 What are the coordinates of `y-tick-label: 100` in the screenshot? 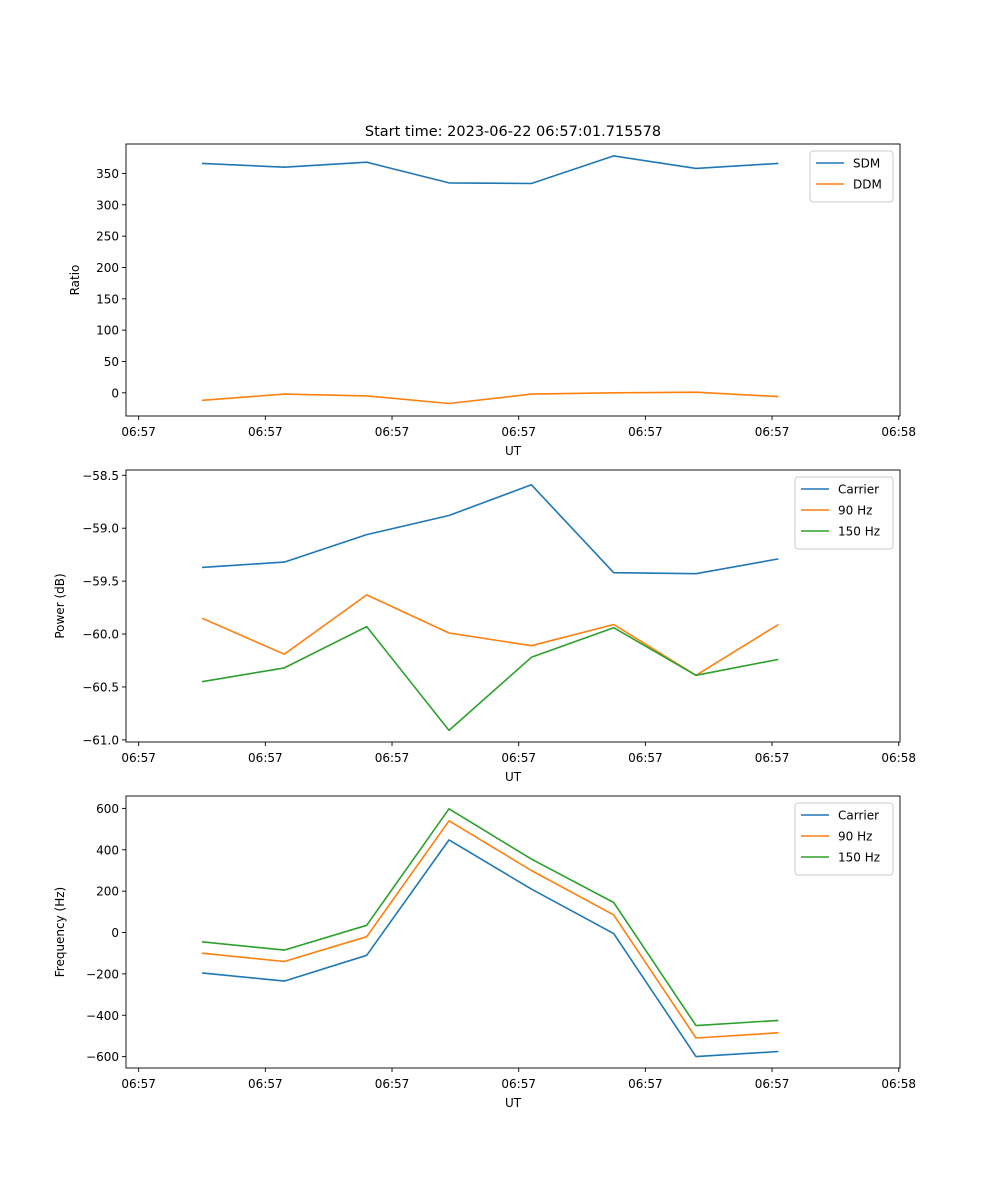 It's located at (107, 331).